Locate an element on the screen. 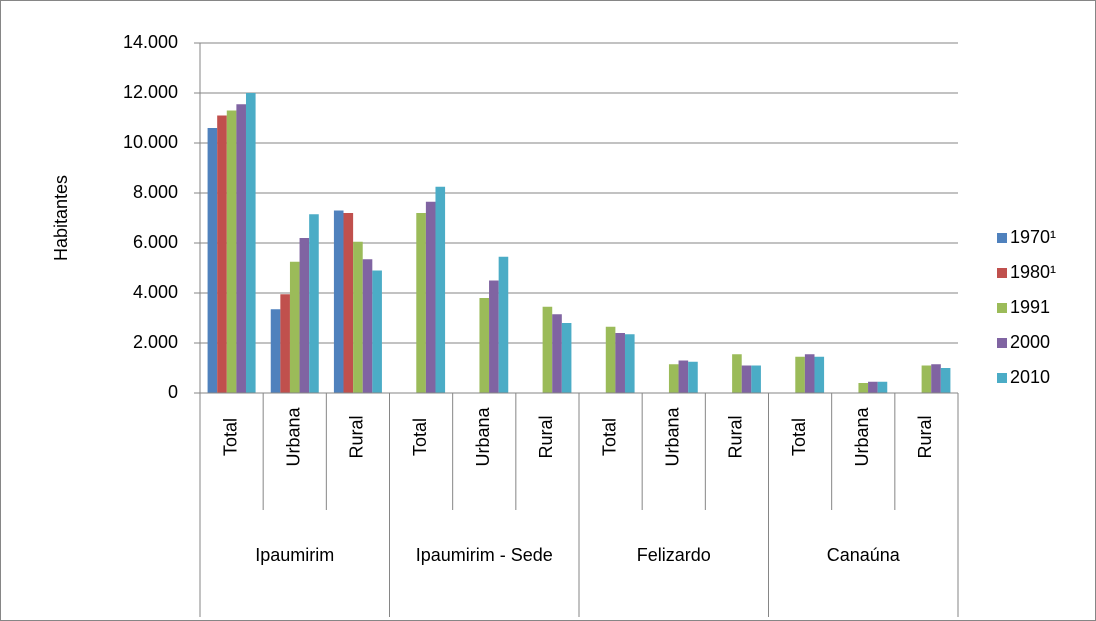 Image resolution: width=1096 pixels, height=621 pixels. group-label: Ipaumirim is located at coordinates (295, 555).